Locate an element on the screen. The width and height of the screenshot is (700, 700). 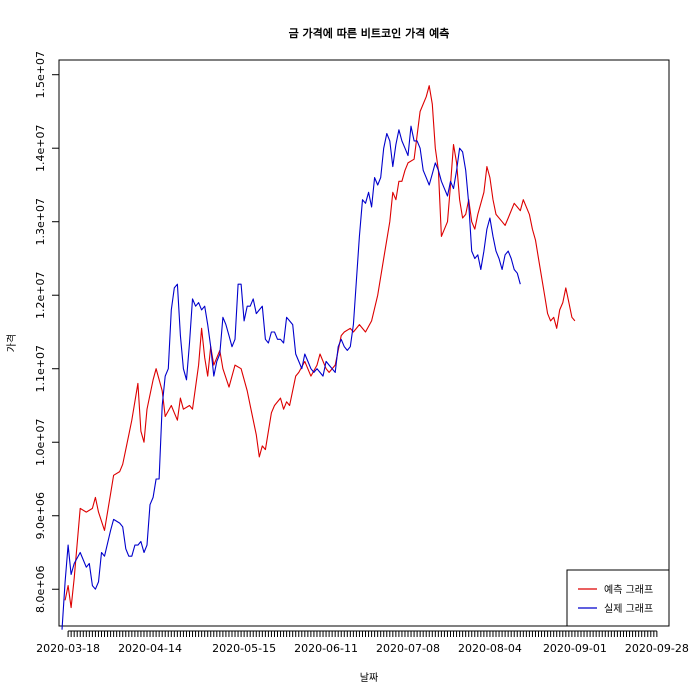
legend-box is located at coordinates (618, 598).